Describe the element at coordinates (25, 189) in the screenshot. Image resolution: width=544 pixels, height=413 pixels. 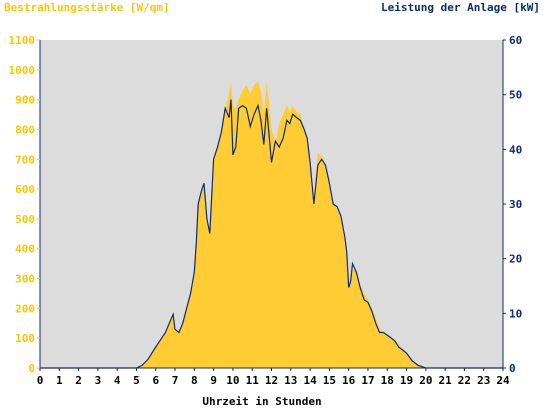
I see `left-tick-label: 600` at that location.